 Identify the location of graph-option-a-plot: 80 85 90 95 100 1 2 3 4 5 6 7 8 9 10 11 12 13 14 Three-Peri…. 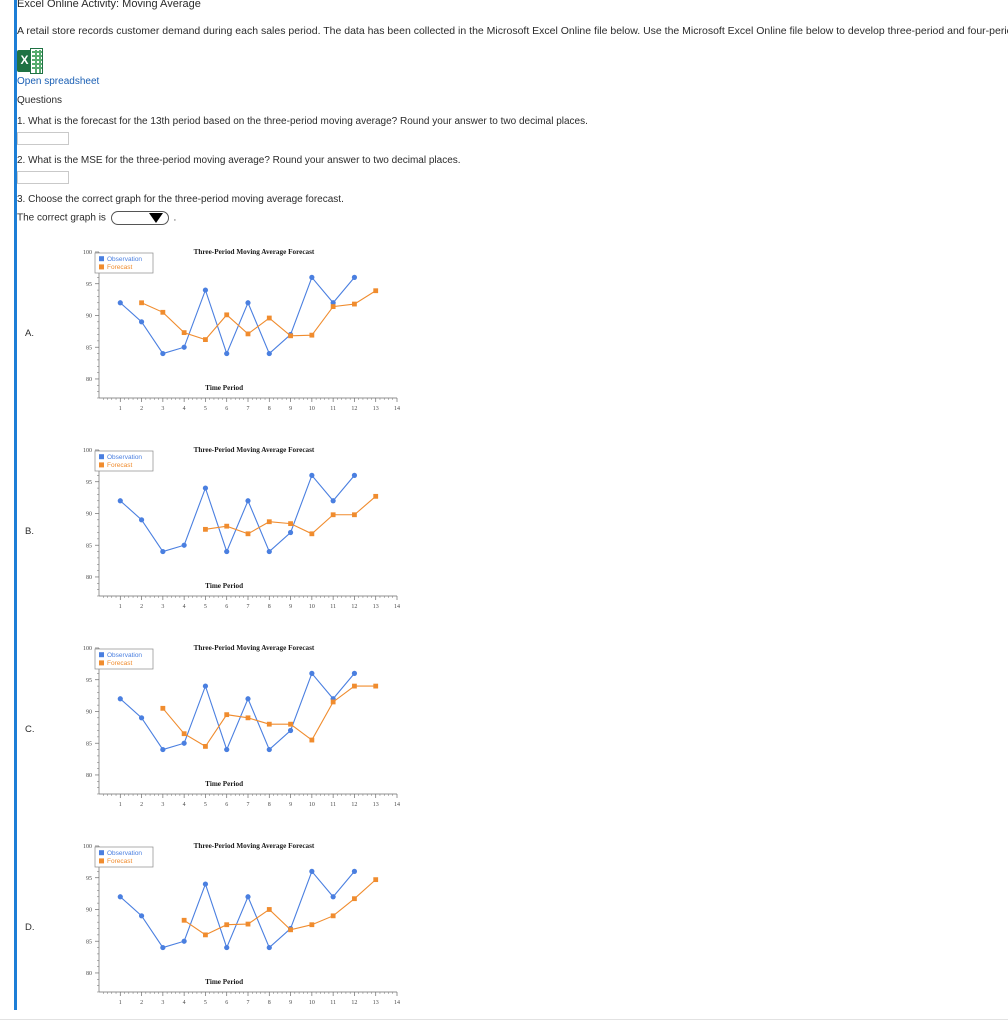
(227, 339).